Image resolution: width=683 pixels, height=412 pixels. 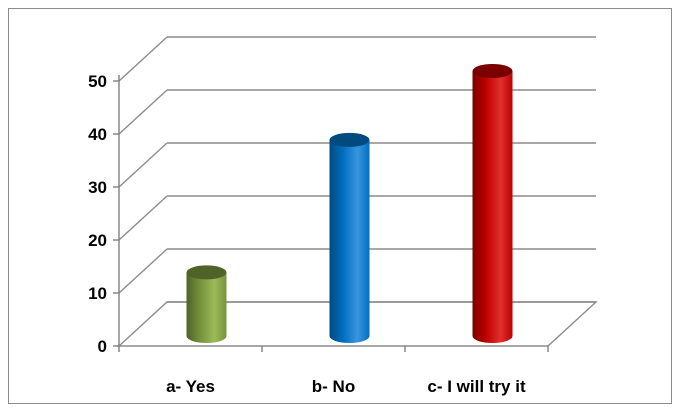 What do you see at coordinates (190, 386) in the screenshot?
I see `x-category-label: a- Yes` at bounding box center [190, 386].